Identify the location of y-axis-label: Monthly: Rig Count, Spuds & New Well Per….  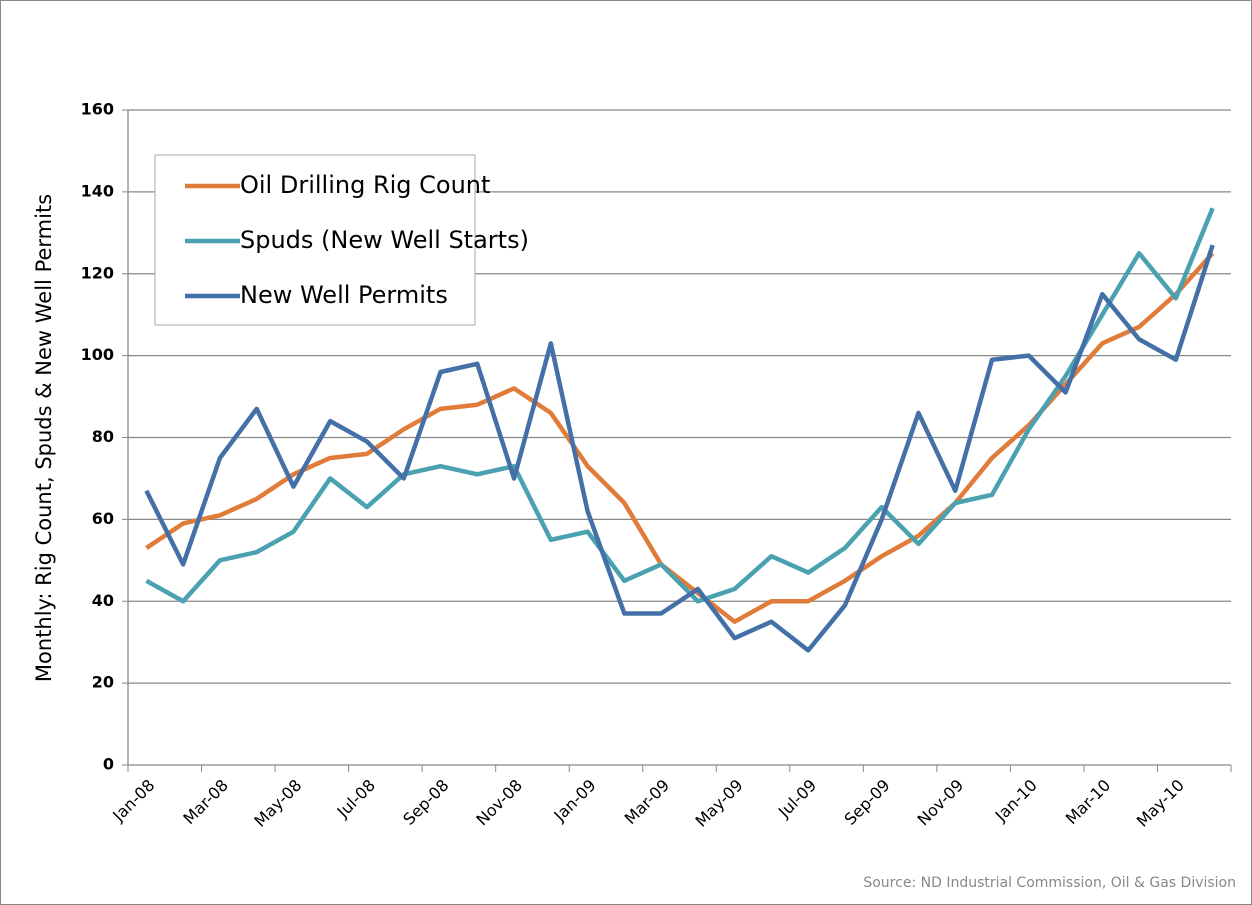
(44, 438).